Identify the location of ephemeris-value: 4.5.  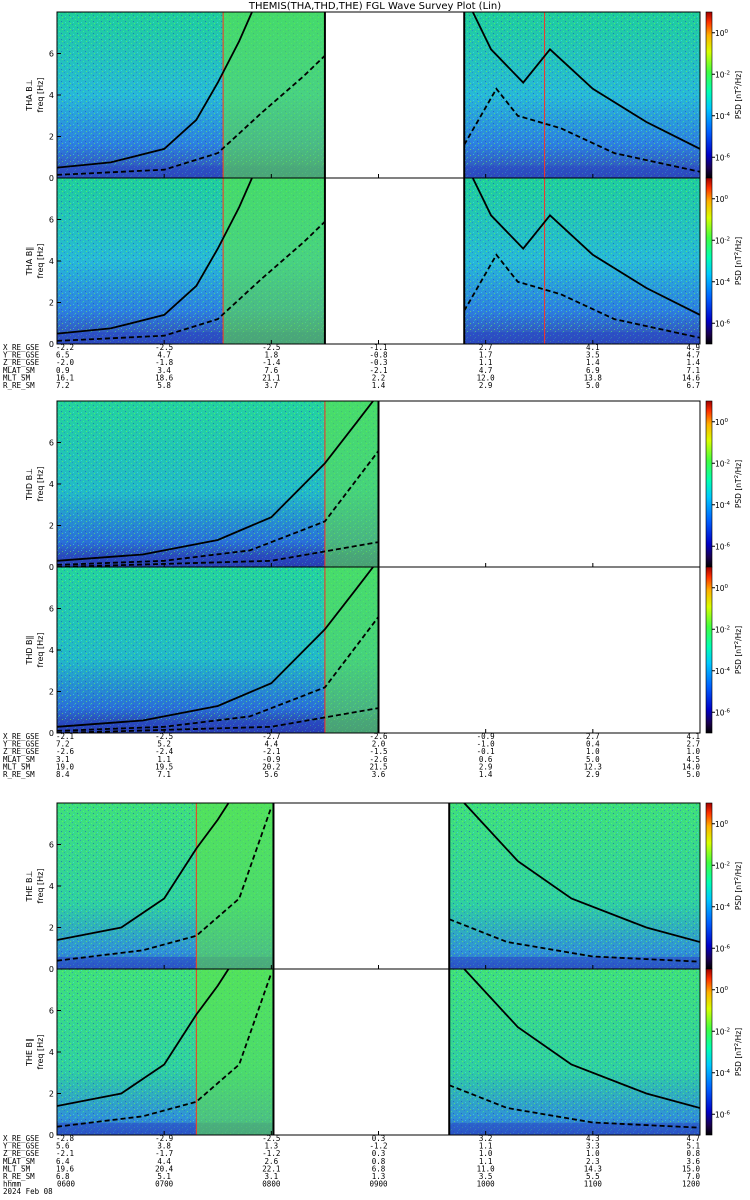
(693, 759).